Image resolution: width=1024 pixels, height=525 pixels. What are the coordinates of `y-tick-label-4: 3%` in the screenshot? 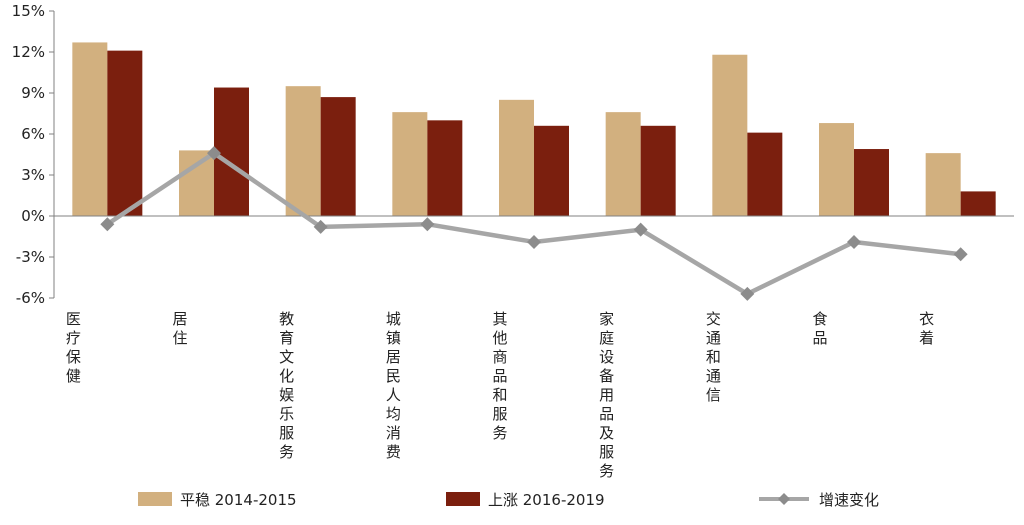 It's located at (33, 175).